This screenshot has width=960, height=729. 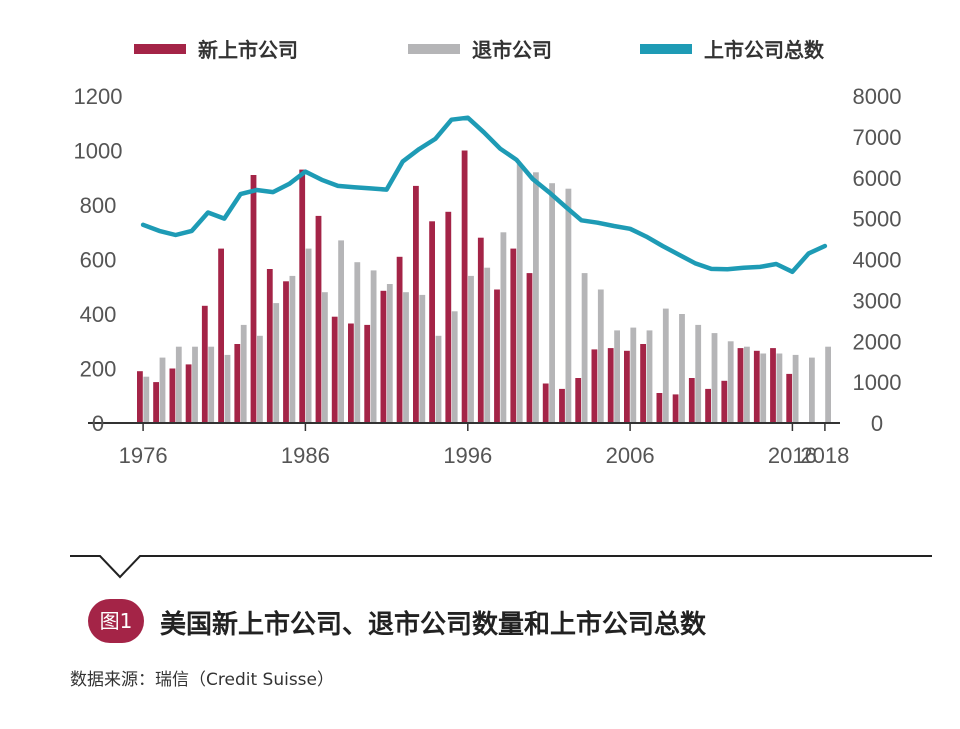 What do you see at coordinates (877, 96) in the screenshot?
I see `right-axis-tick-label: 8000` at bounding box center [877, 96].